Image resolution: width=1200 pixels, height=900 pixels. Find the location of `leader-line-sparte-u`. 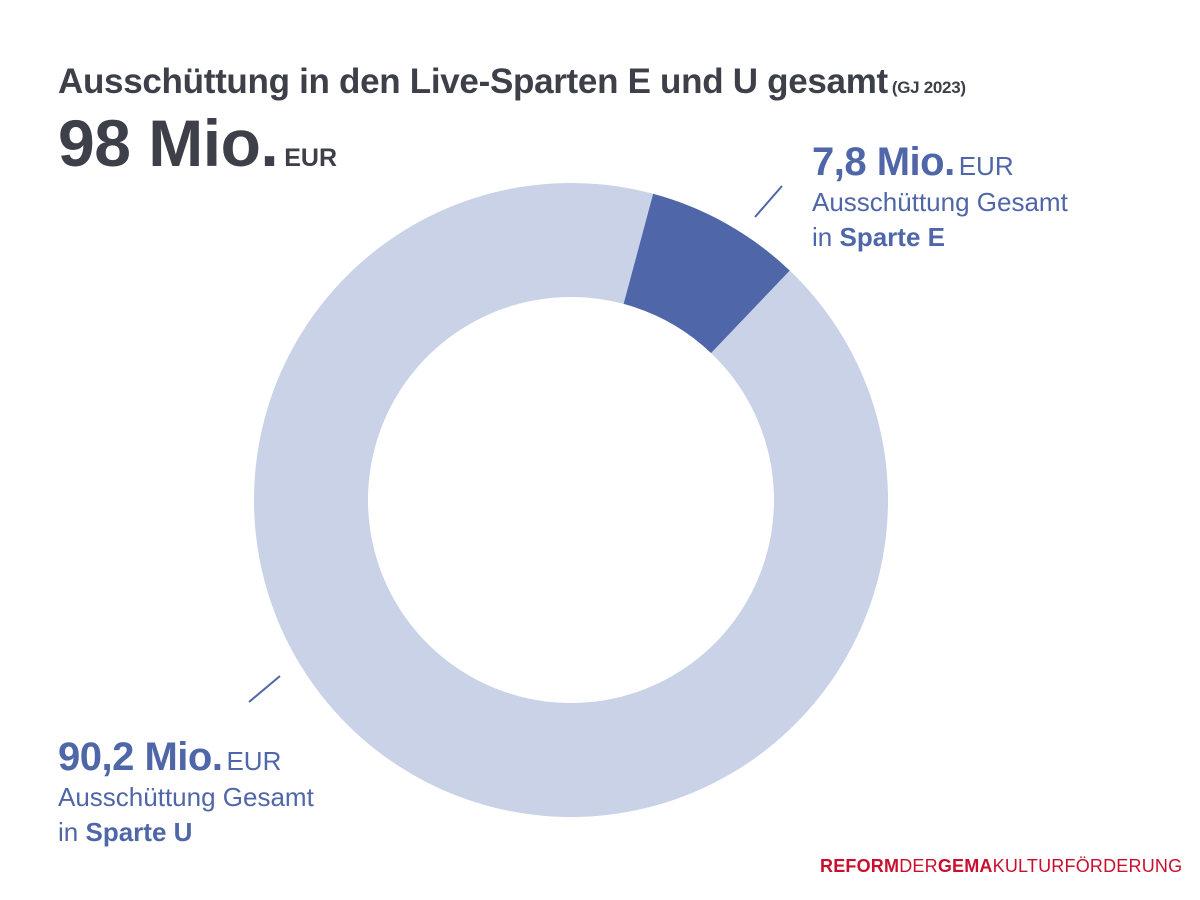

leader-line-sparte-u is located at coordinates (264, 689).